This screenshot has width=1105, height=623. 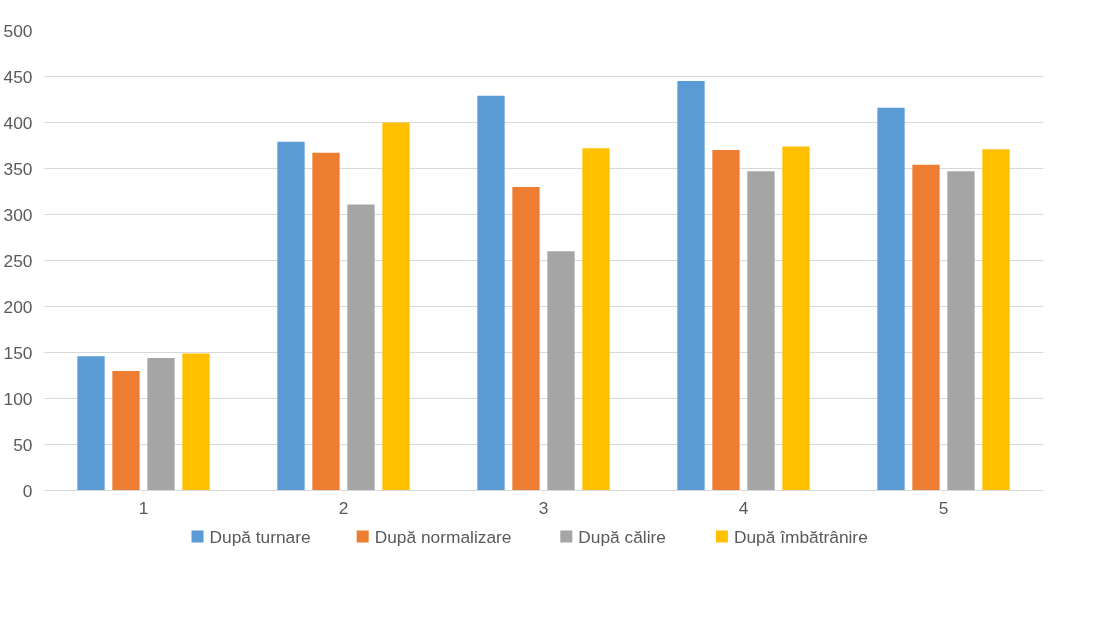 I want to click on y-tick-label: 450, so click(x=18, y=76).